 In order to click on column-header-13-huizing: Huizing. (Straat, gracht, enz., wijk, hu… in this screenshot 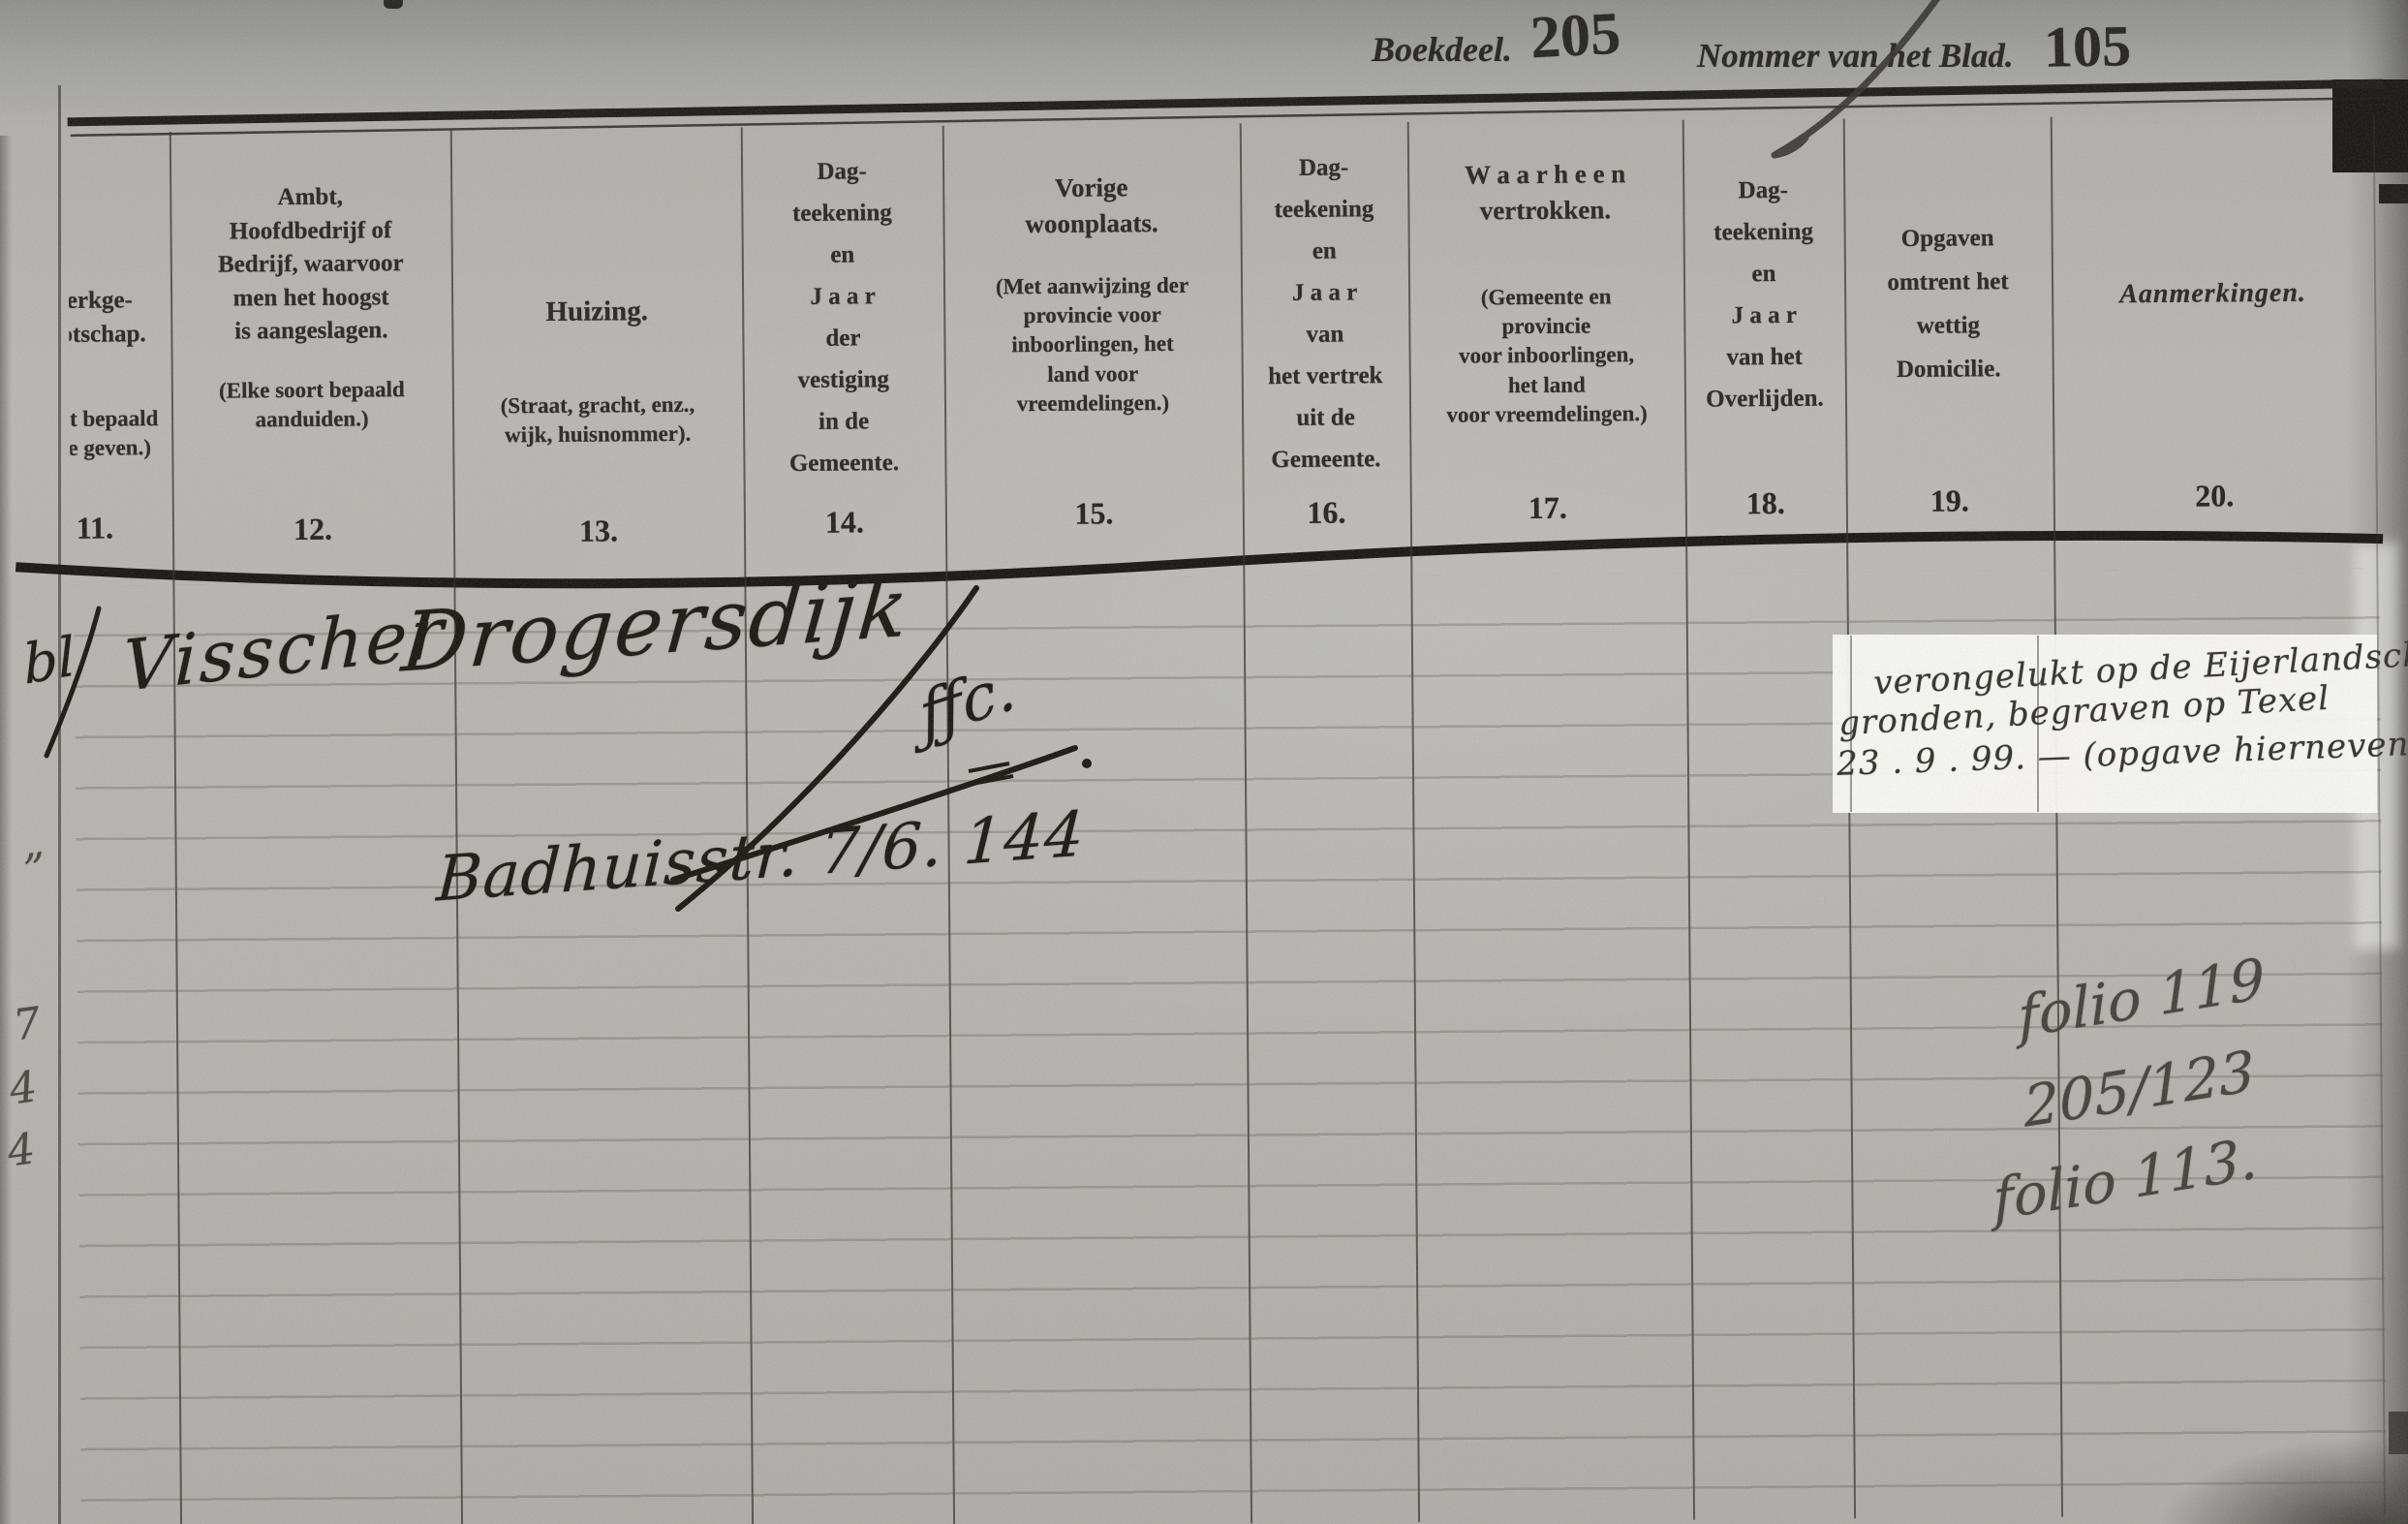, I will do `click(597, 315)`.